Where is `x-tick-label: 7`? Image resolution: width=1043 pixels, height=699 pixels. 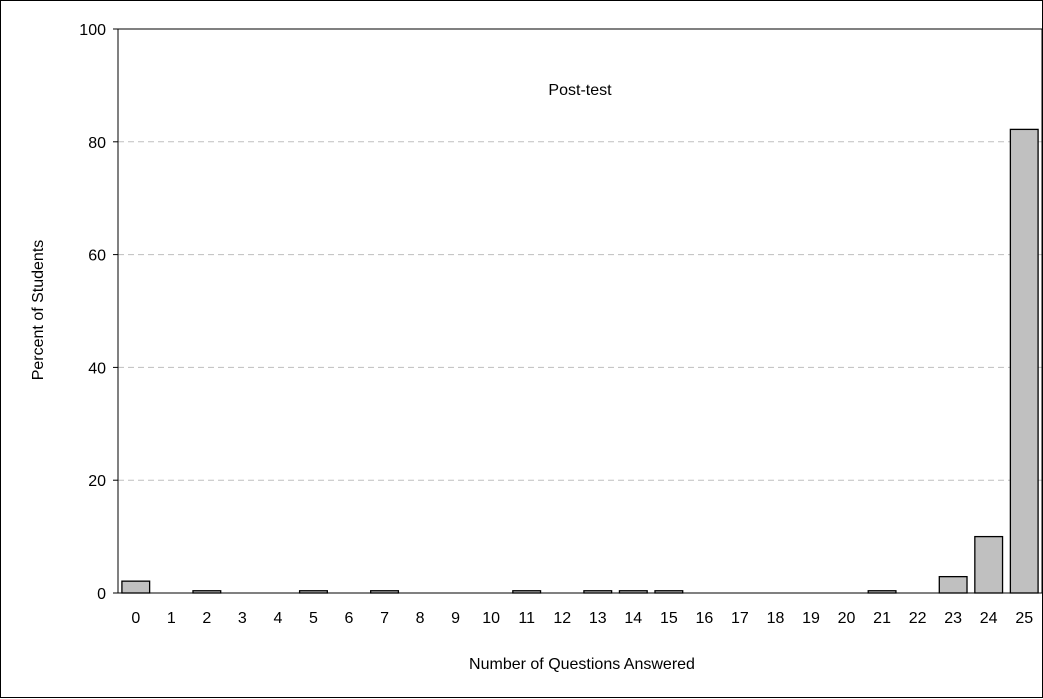 x-tick-label: 7 is located at coordinates (384, 618).